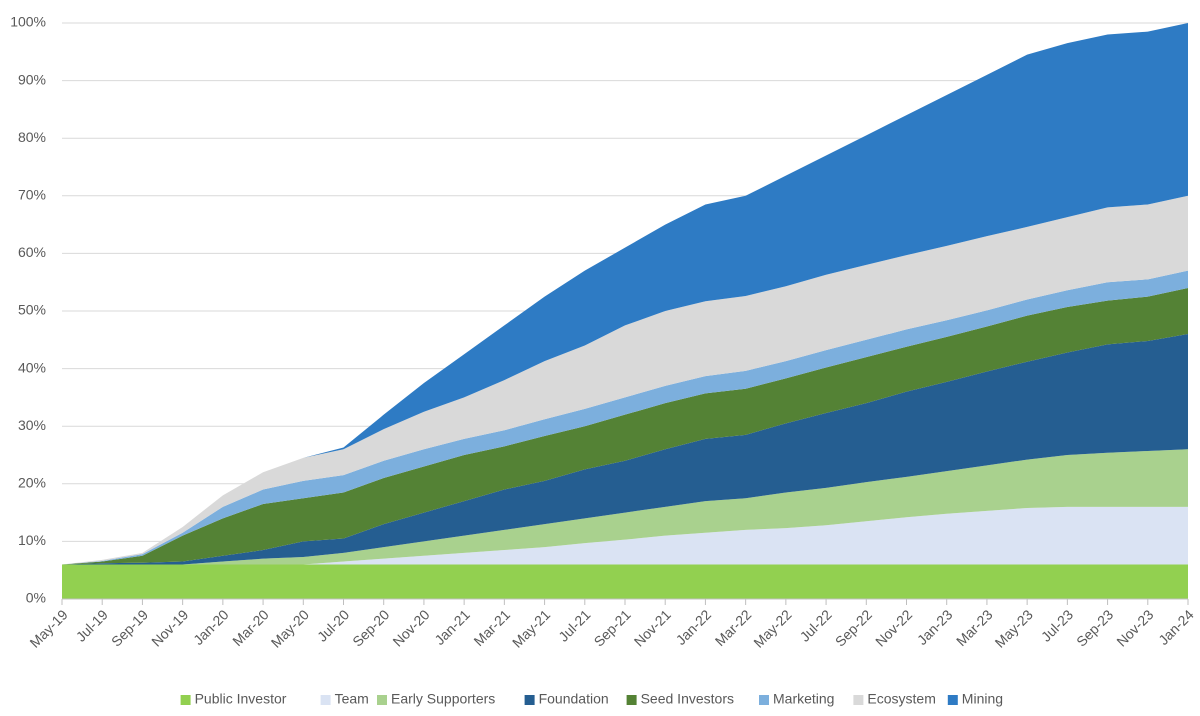 This screenshot has width=1200, height=716. What do you see at coordinates (250, 627) in the screenshot?
I see `x-tick-label: Mar-20` at bounding box center [250, 627].